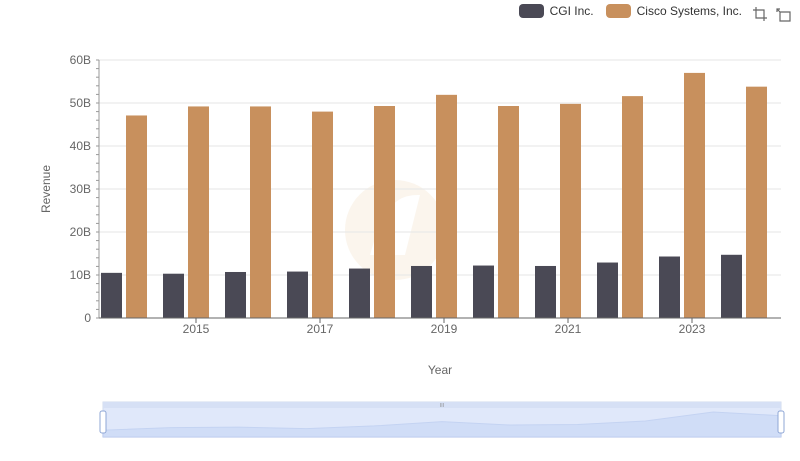 The image size is (800, 461). I want to click on chart-legend: CGI Inc. Cisco Systems, Inc., so click(630, 11).